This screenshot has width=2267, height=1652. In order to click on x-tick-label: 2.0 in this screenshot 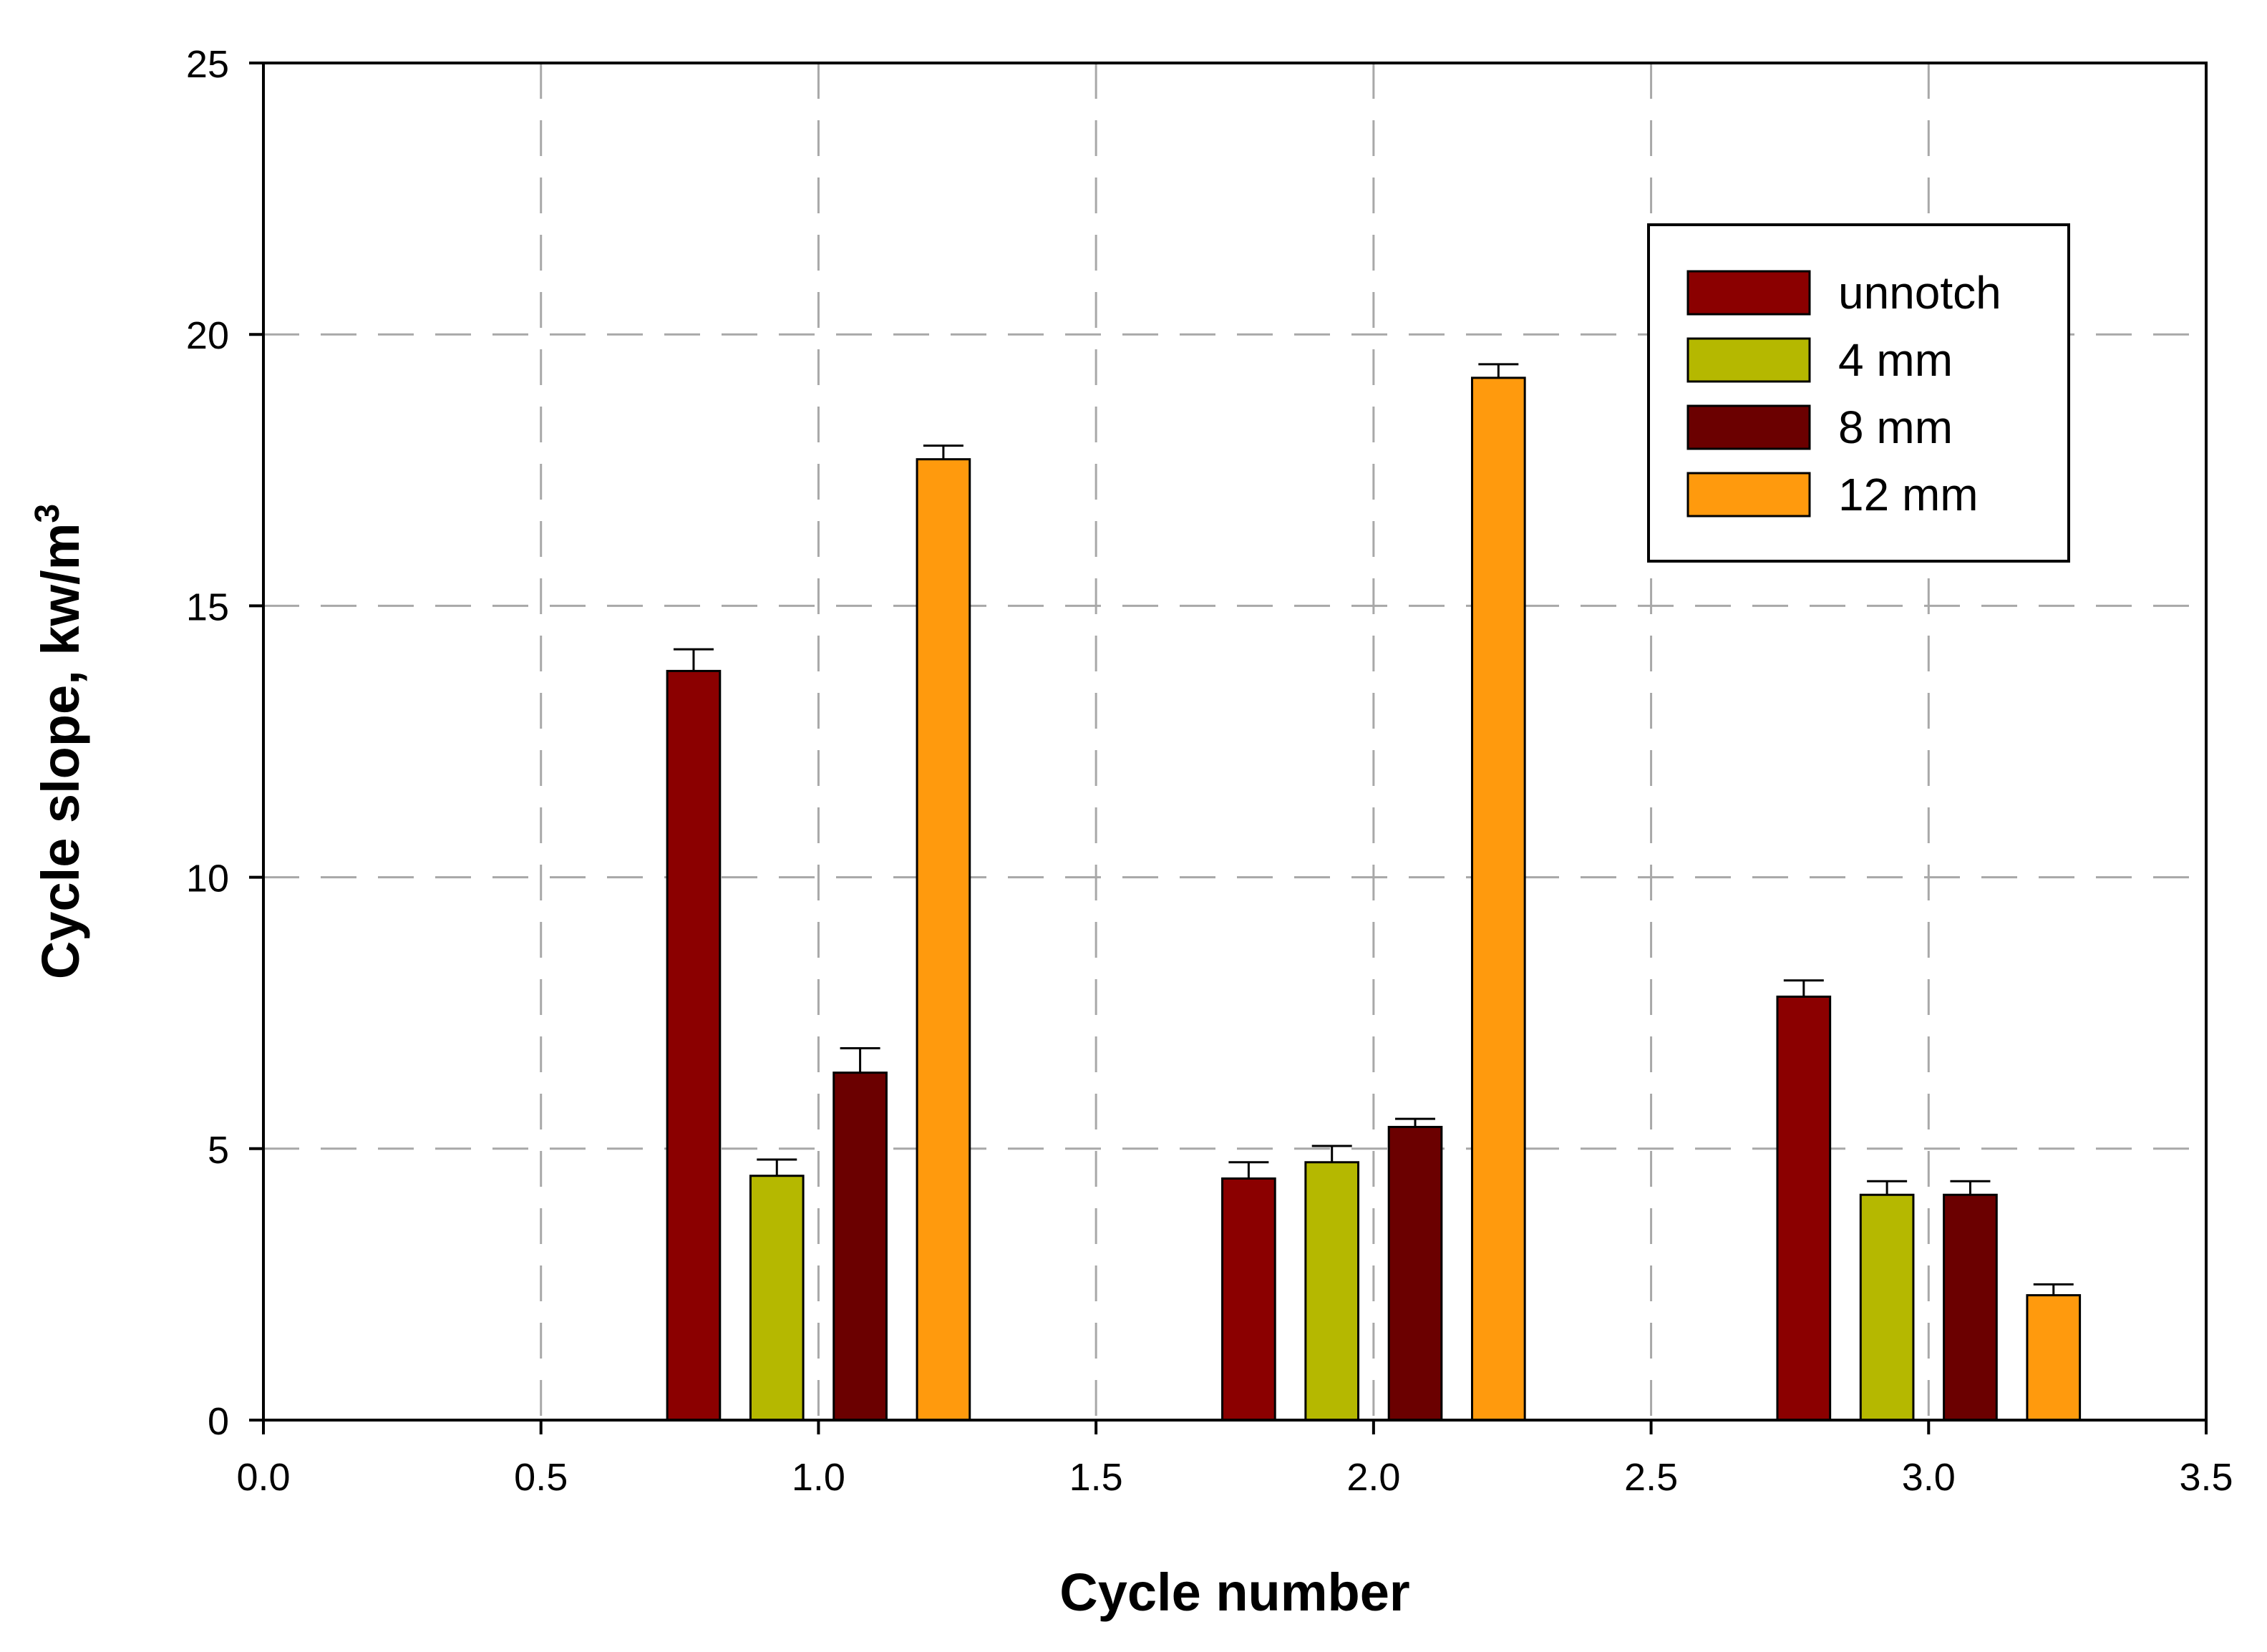, I will do `click(1373, 1477)`.